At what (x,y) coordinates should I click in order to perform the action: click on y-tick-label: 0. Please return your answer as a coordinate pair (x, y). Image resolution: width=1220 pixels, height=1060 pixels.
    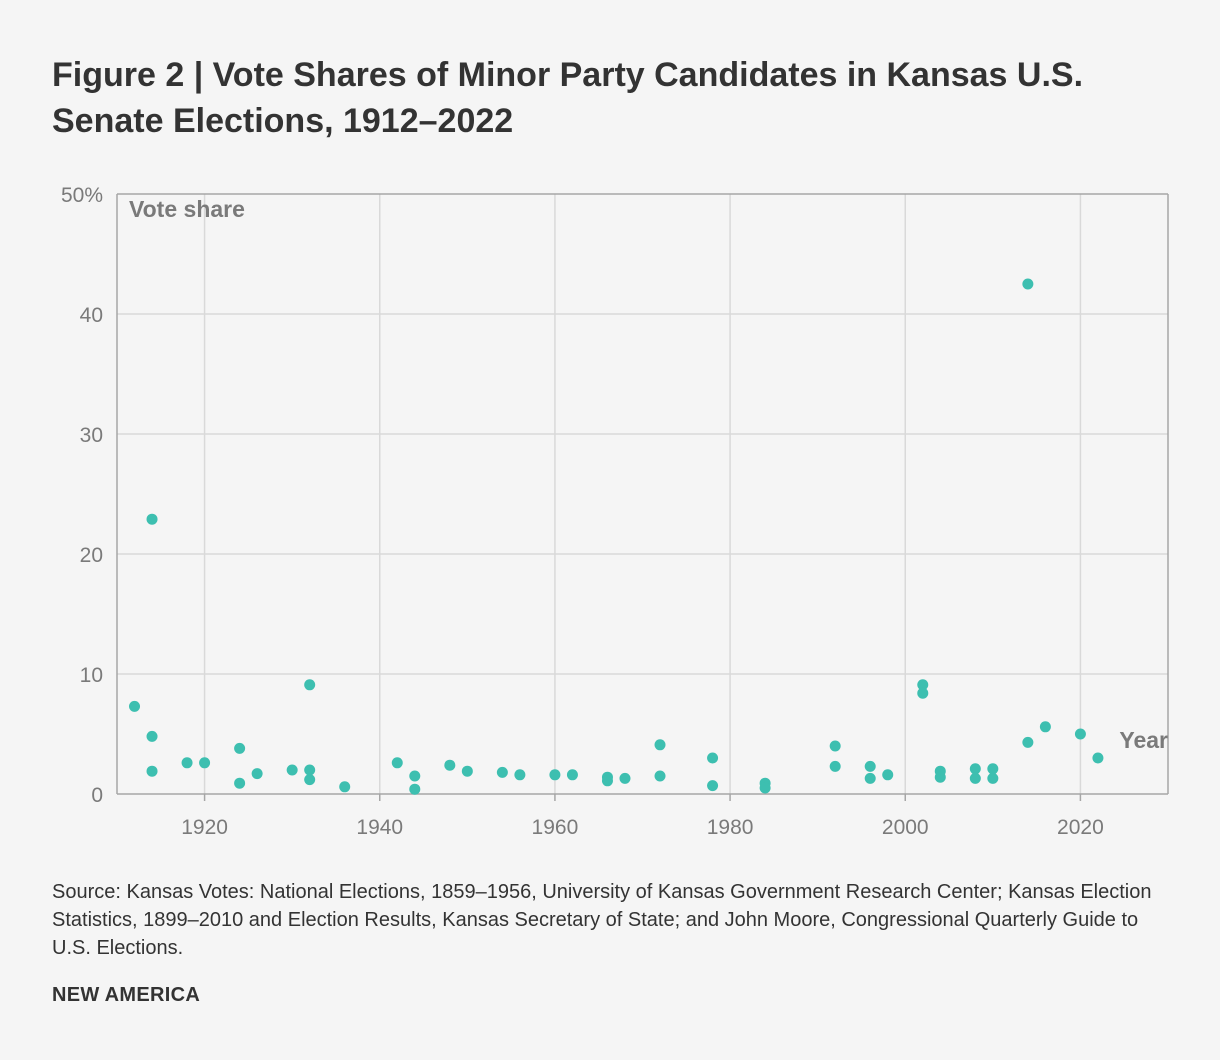
    Looking at the image, I should click on (97, 795).